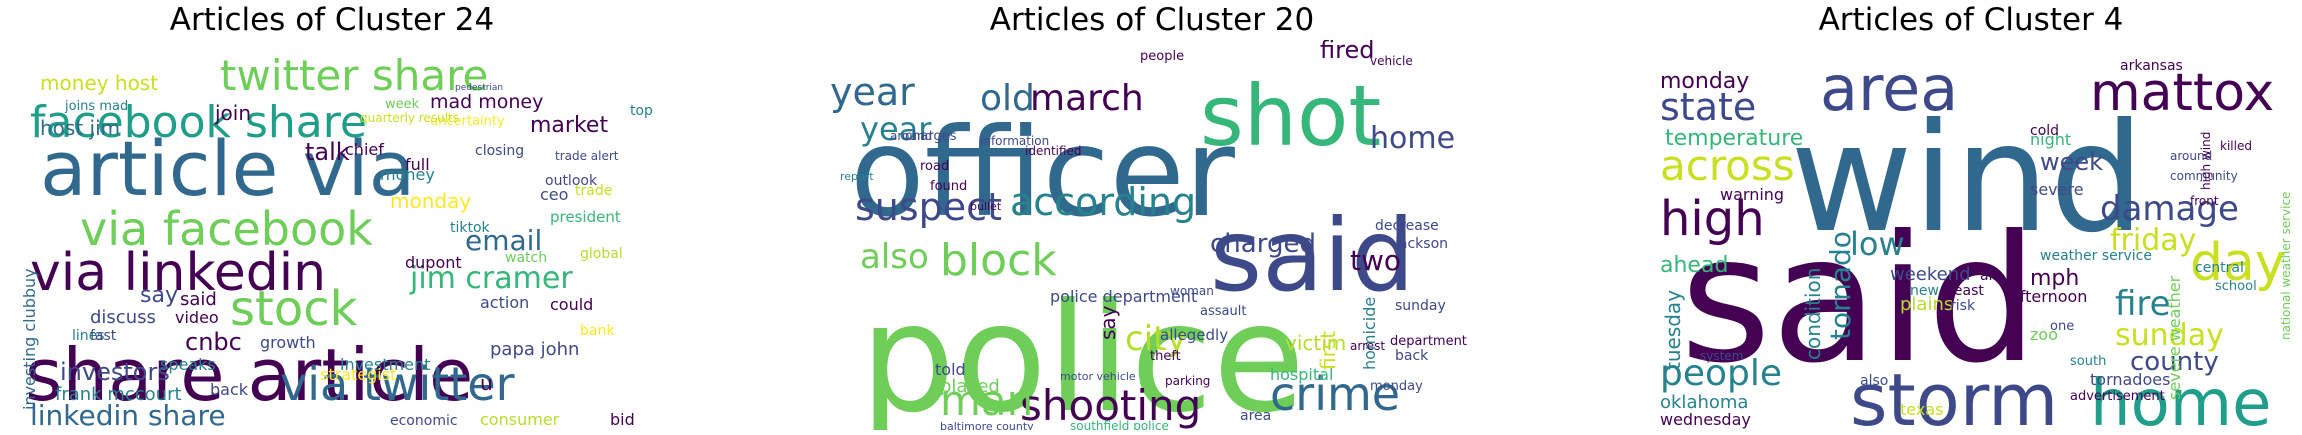  I want to click on cloud-word: top, so click(641, 111).